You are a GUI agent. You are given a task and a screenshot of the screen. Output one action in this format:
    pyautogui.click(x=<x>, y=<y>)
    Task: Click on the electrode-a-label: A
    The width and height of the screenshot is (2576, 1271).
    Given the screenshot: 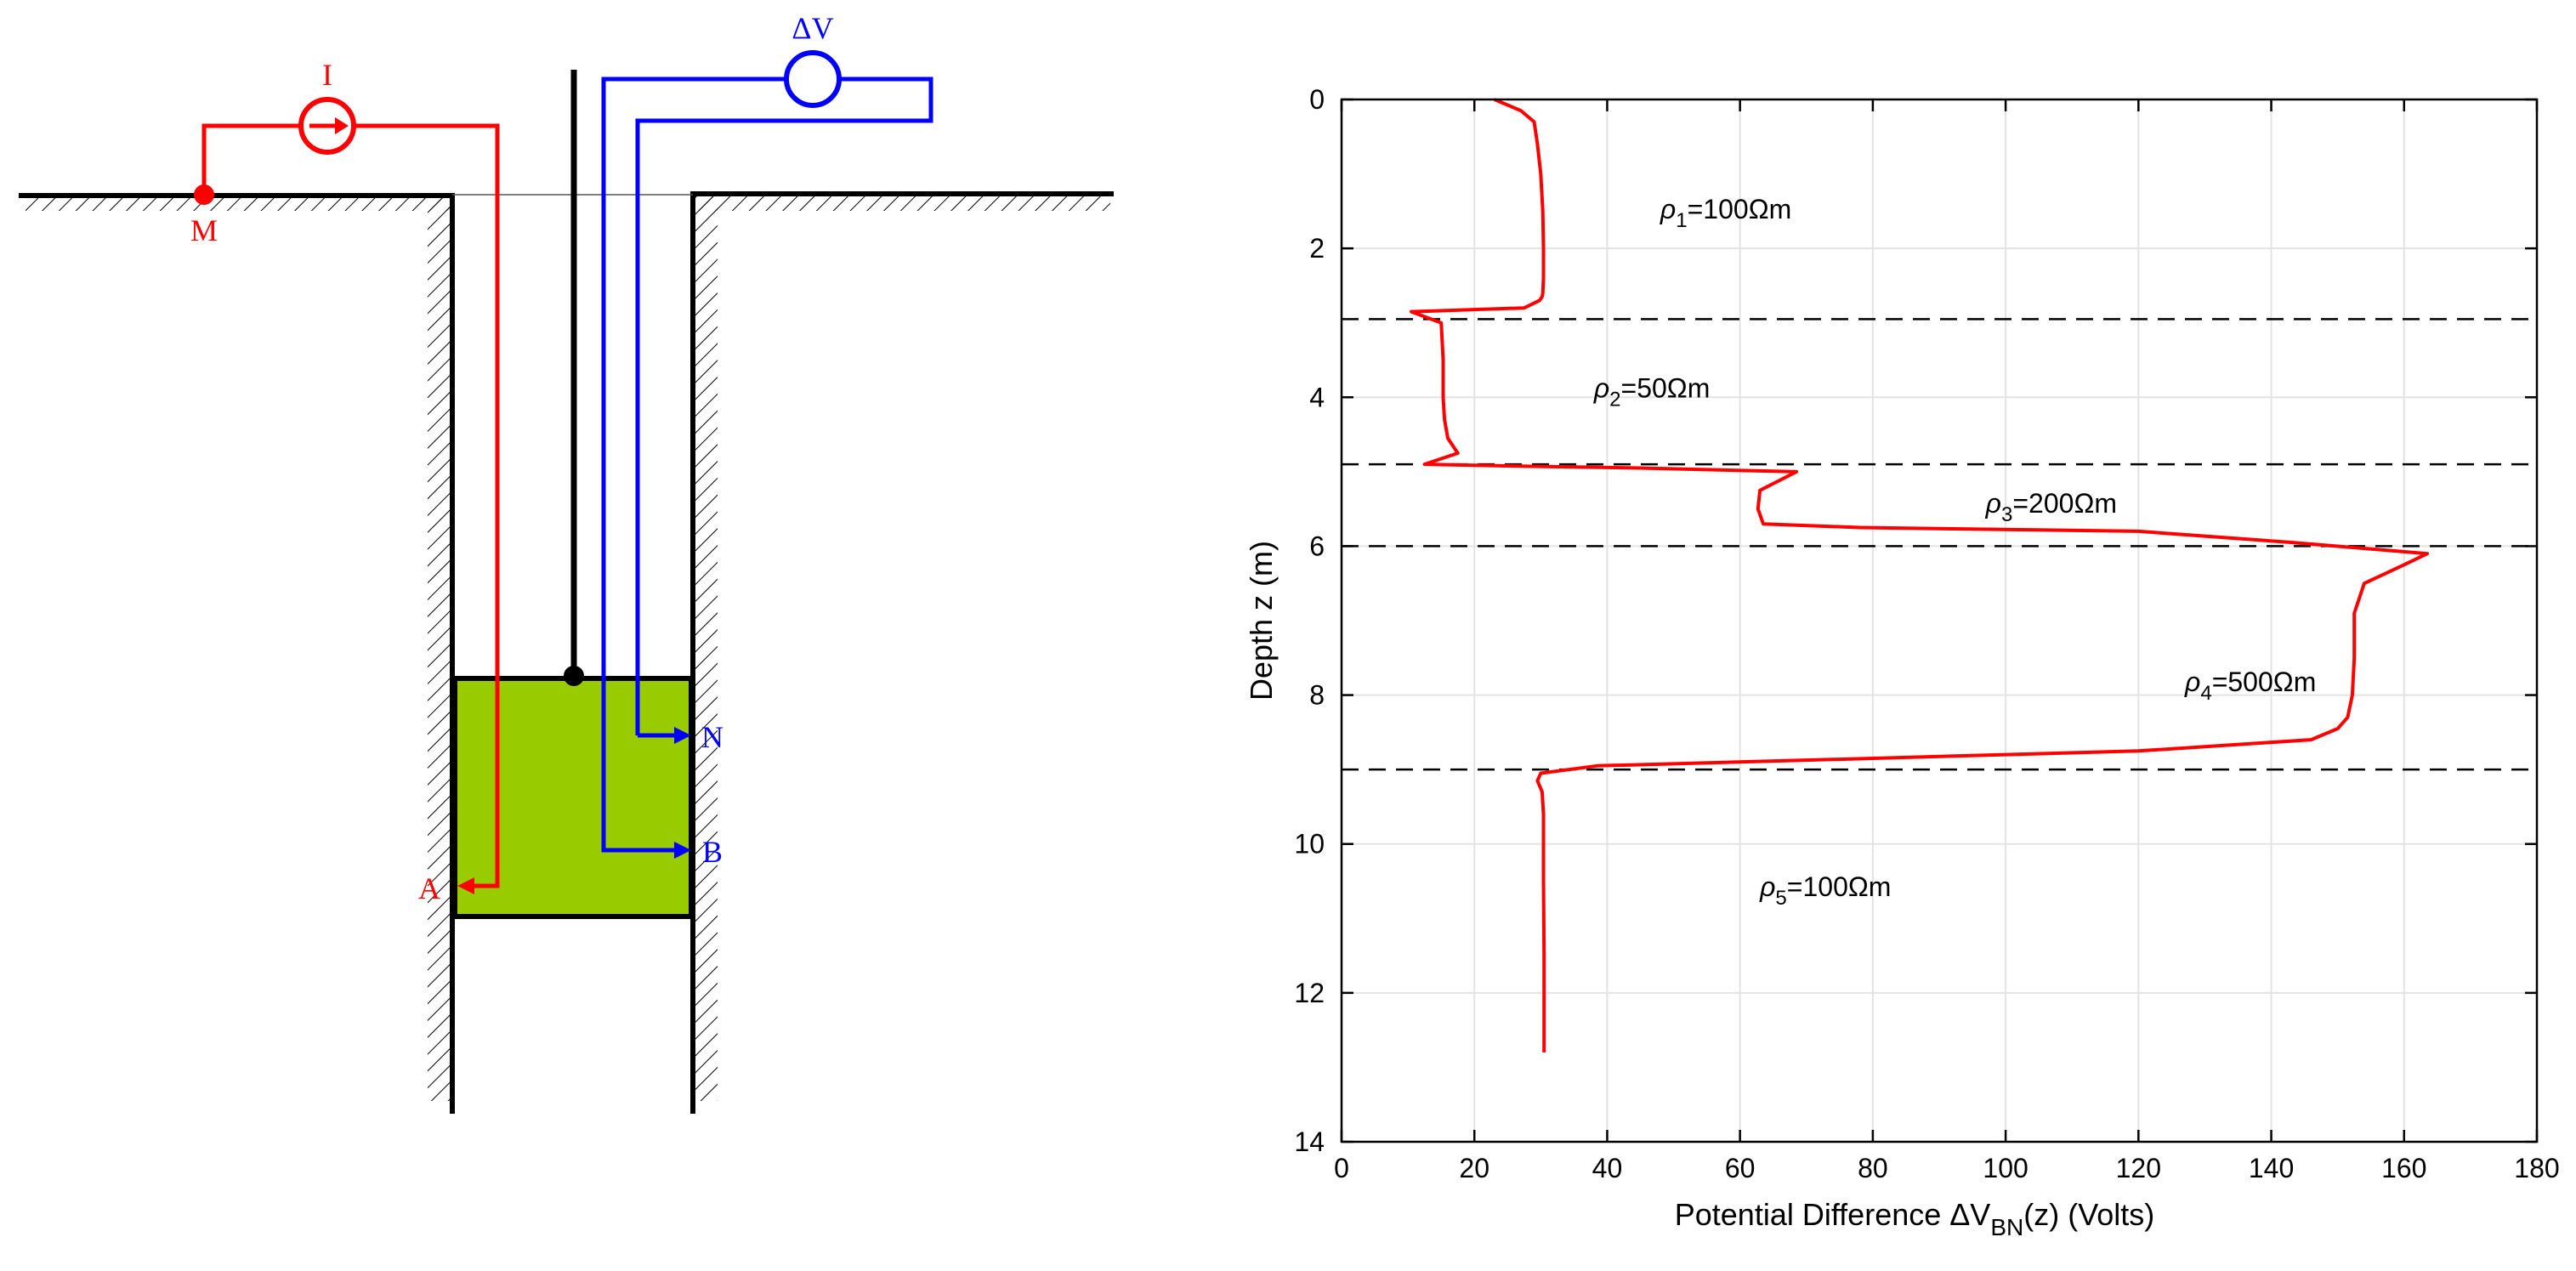 What is the action you would take?
    pyautogui.click(x=429, y=888)
    